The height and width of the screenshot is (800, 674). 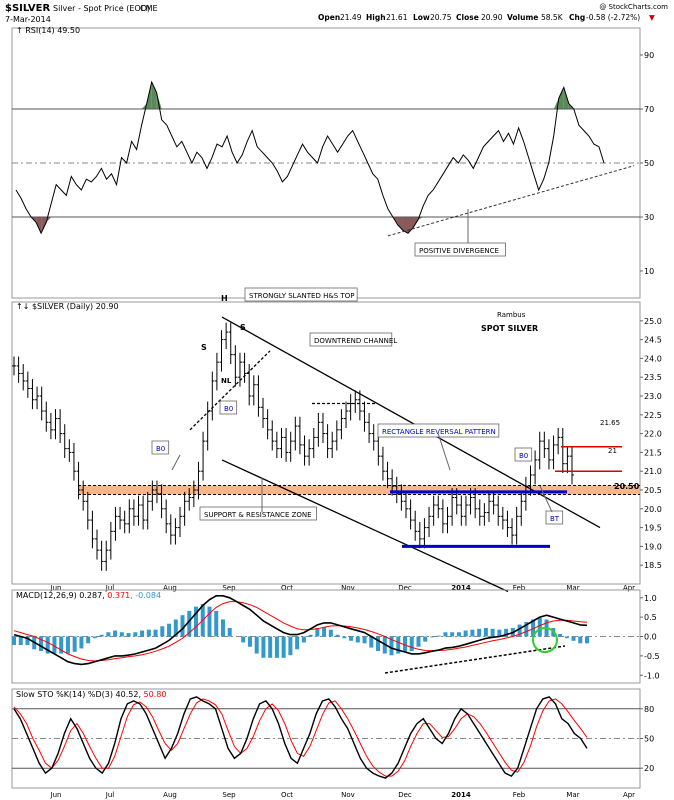 I want to click on downtrend-channel-label-box, so click(x=351, y=339).